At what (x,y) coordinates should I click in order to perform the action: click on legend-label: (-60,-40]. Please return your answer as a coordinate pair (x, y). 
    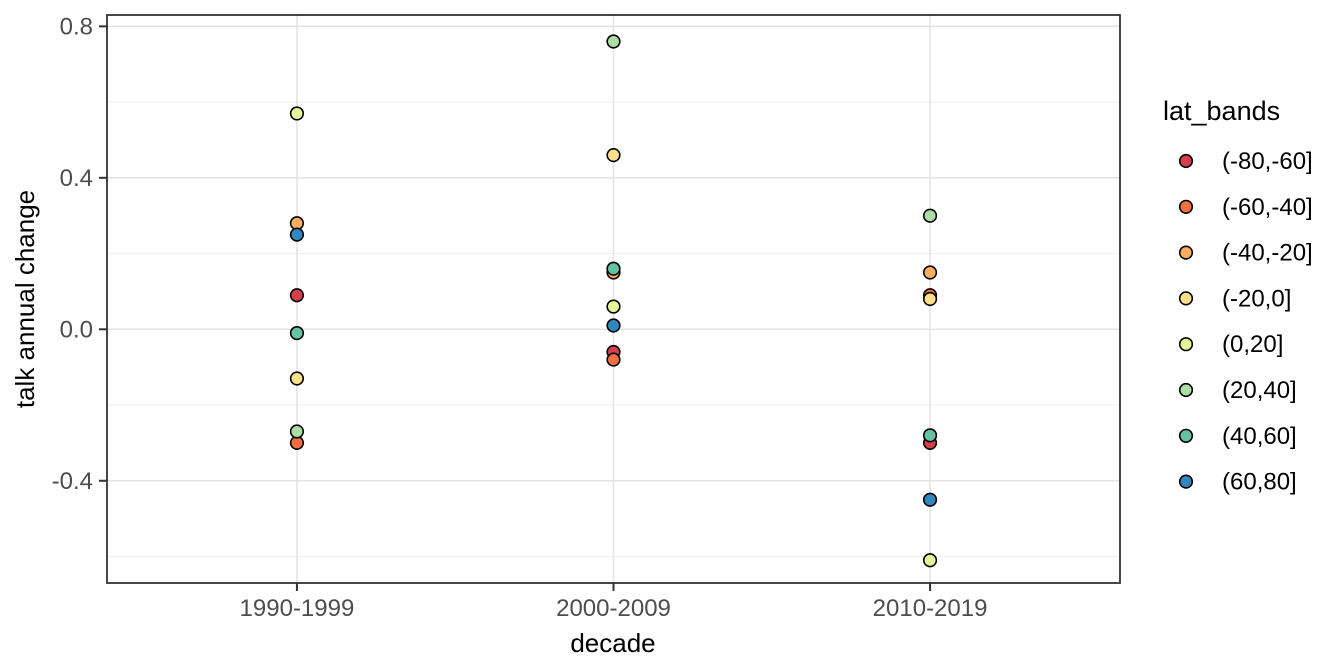
    Looking at the image, I should click on (1267, 207).